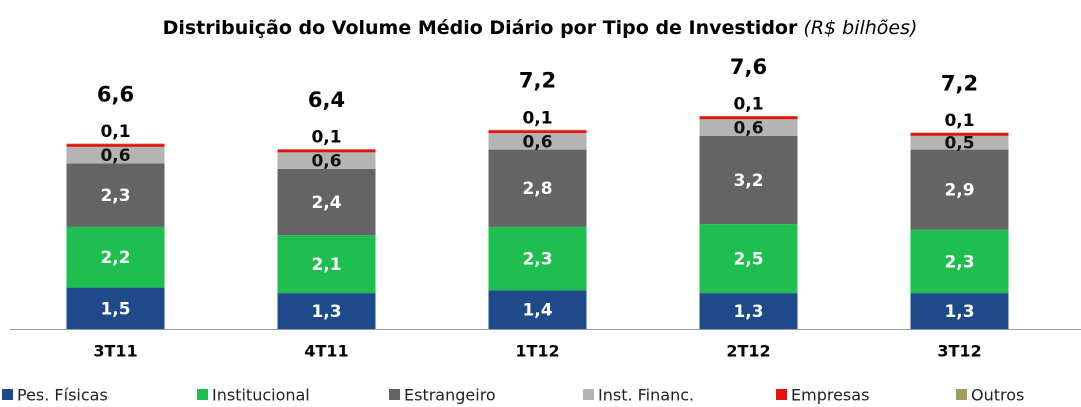 The width and height of the screenshot is (1081, 407). What do you see at coordinates (62, 395) in the screenshot?
I see `legend-label: Pes. Físicas` at bounding box center [62, 395].